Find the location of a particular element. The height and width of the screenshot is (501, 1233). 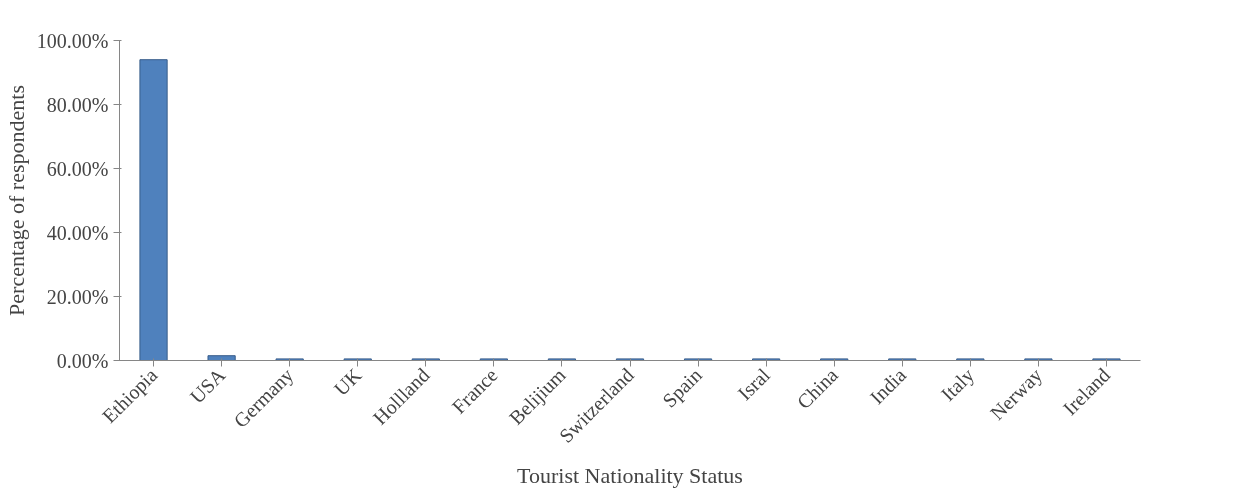

x-tick-label: India is located at coordinates (888, 386).